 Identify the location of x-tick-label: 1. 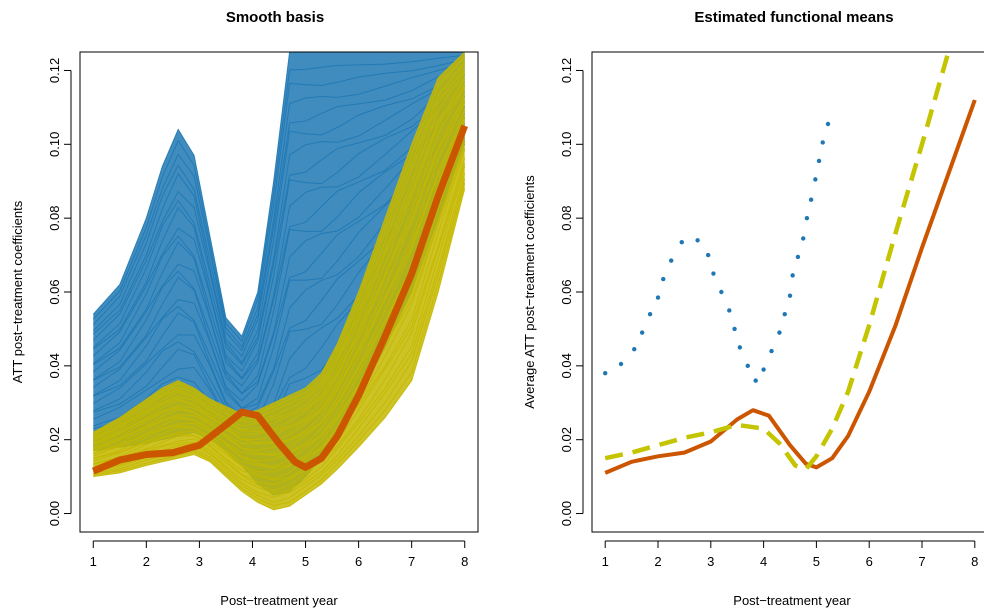
(605, 561).